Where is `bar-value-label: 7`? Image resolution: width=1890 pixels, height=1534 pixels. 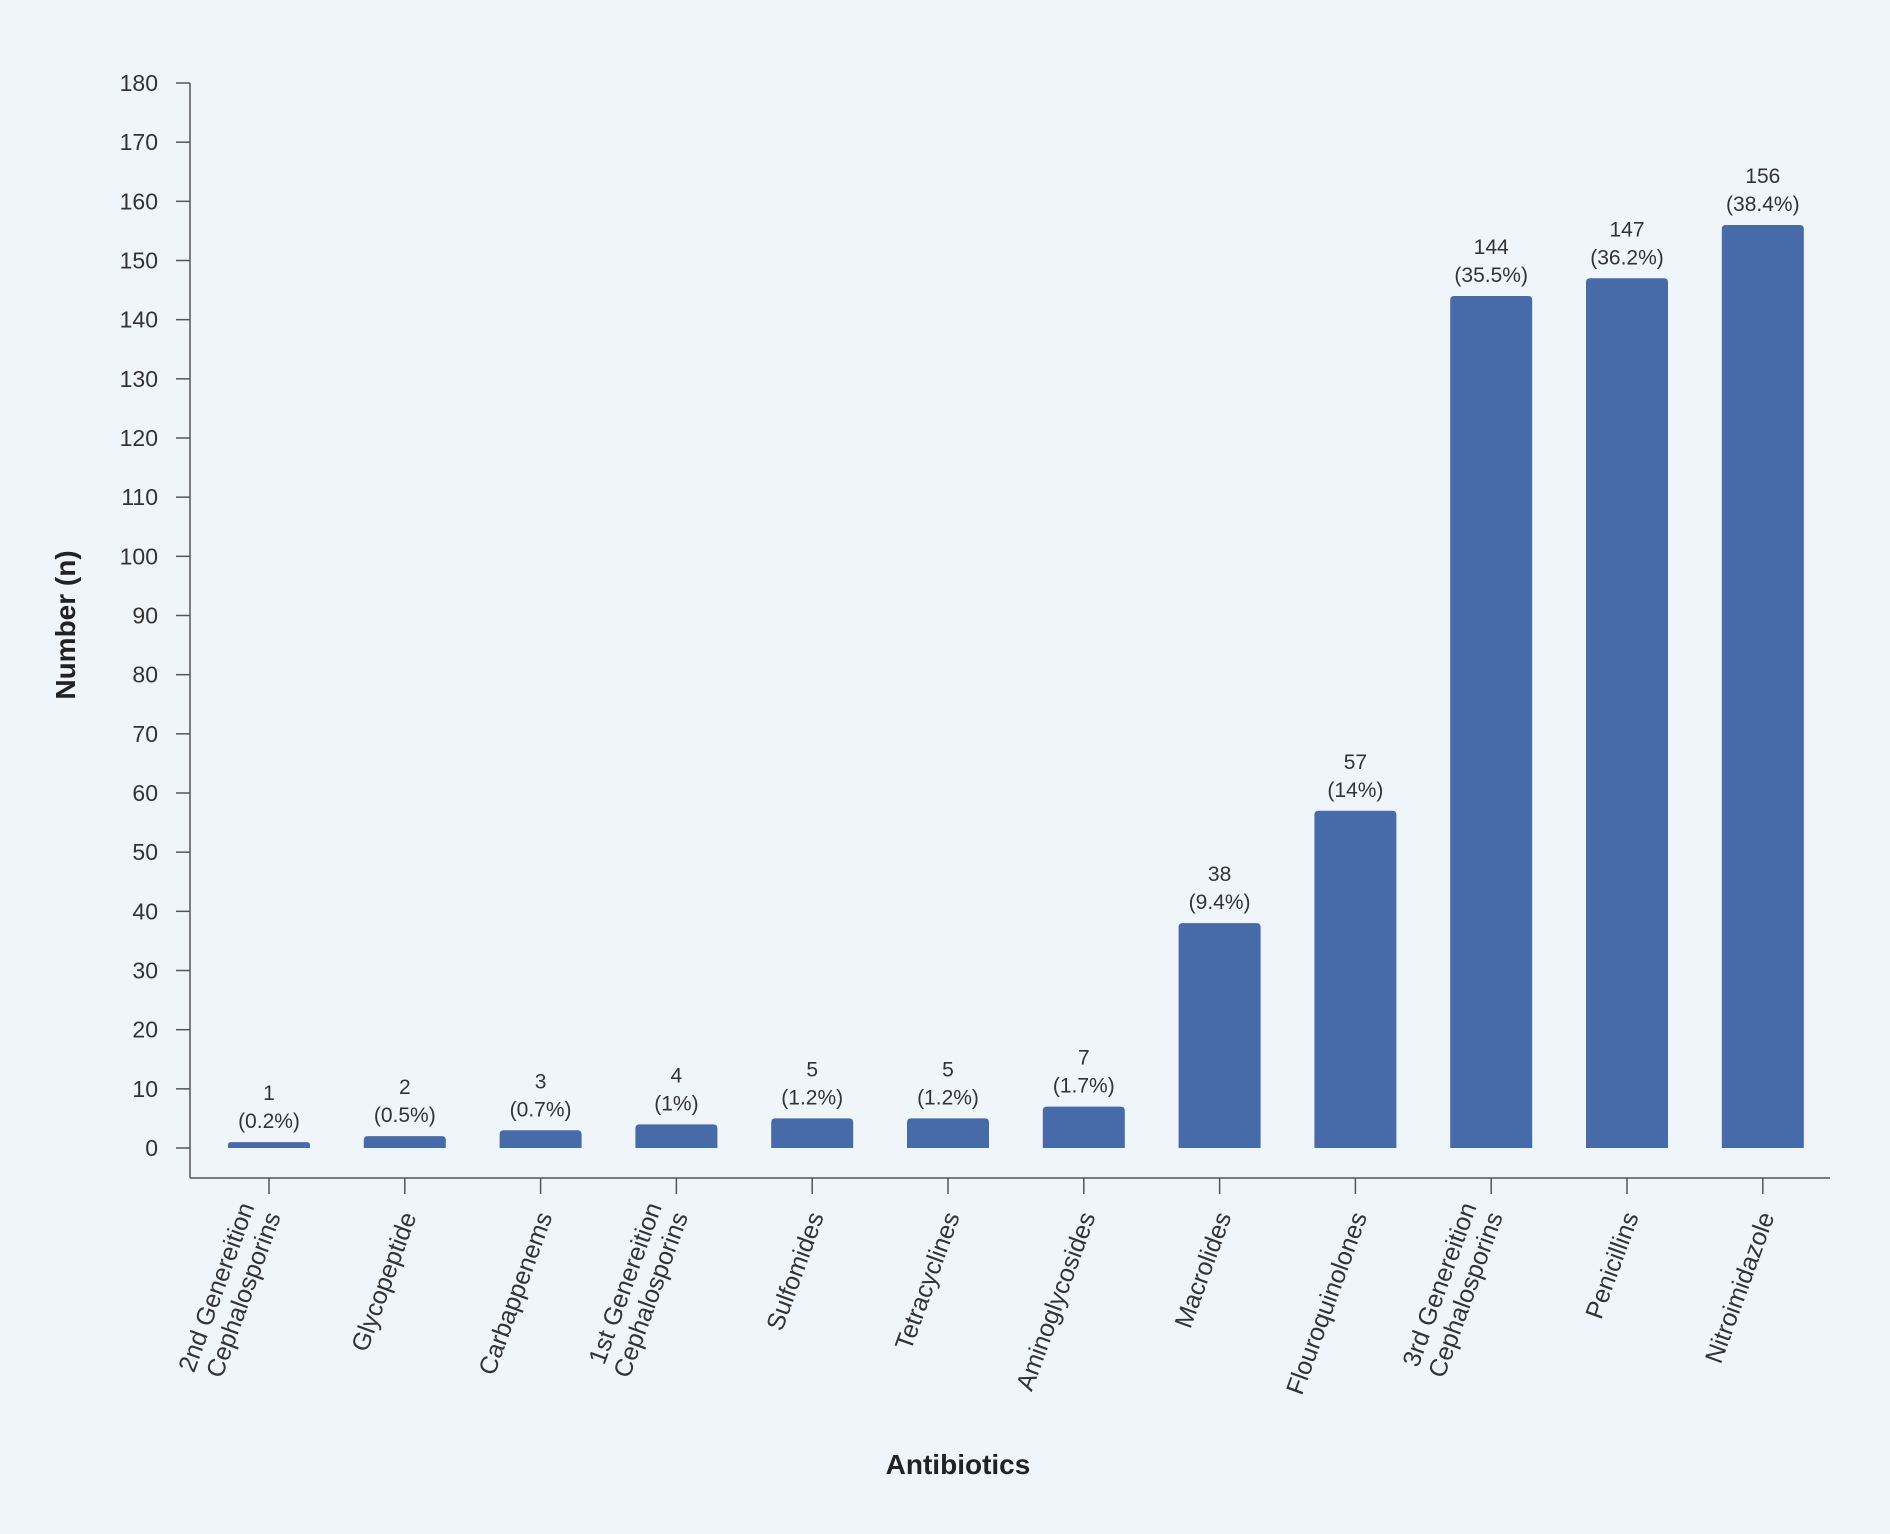
bar-value-label: 7 is located at coordinates (1084, 1058).